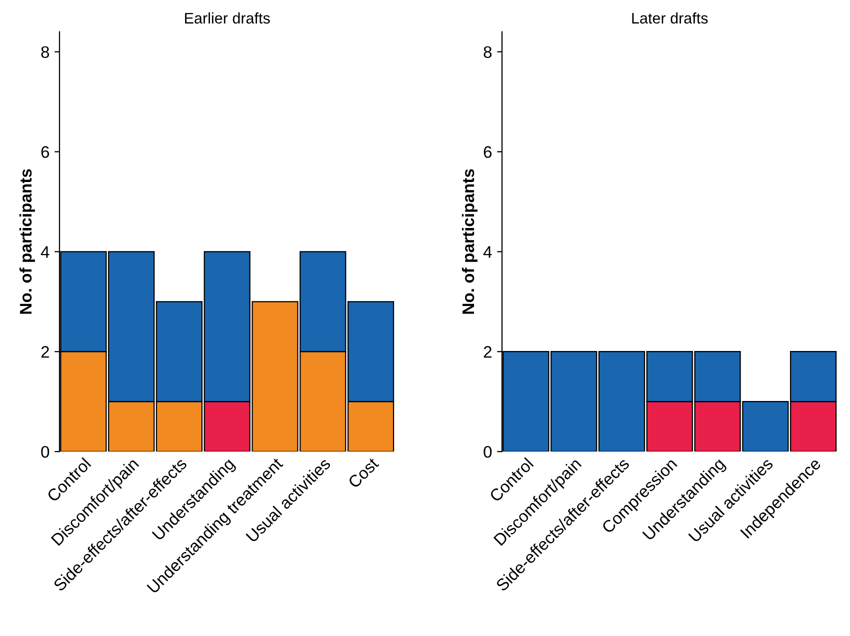 This screenshot has height=636, width=850. What do you see at coordinates (363, 472) in the screenshot?
I see `x-tick-label: Cost` at bounding box center [363, 472].